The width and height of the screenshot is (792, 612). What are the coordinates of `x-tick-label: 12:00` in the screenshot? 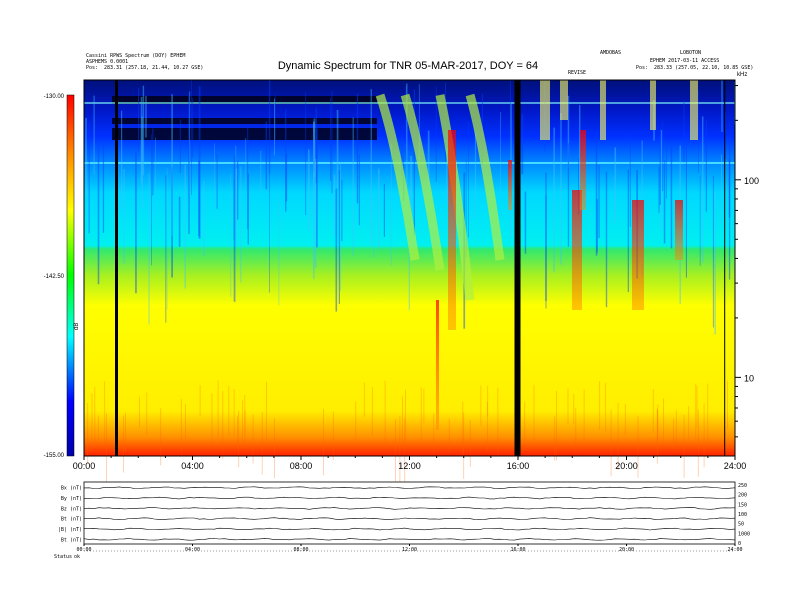 It's located at (409, 466).